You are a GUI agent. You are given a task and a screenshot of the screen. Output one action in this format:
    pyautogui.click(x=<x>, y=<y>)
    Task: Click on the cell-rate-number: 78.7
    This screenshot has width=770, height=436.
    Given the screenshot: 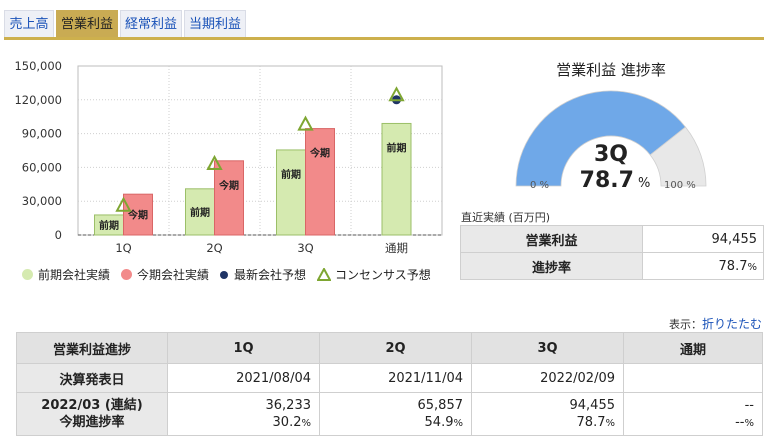 What is the action you would take?
    pyautogui.click(x=591, y=422)
    